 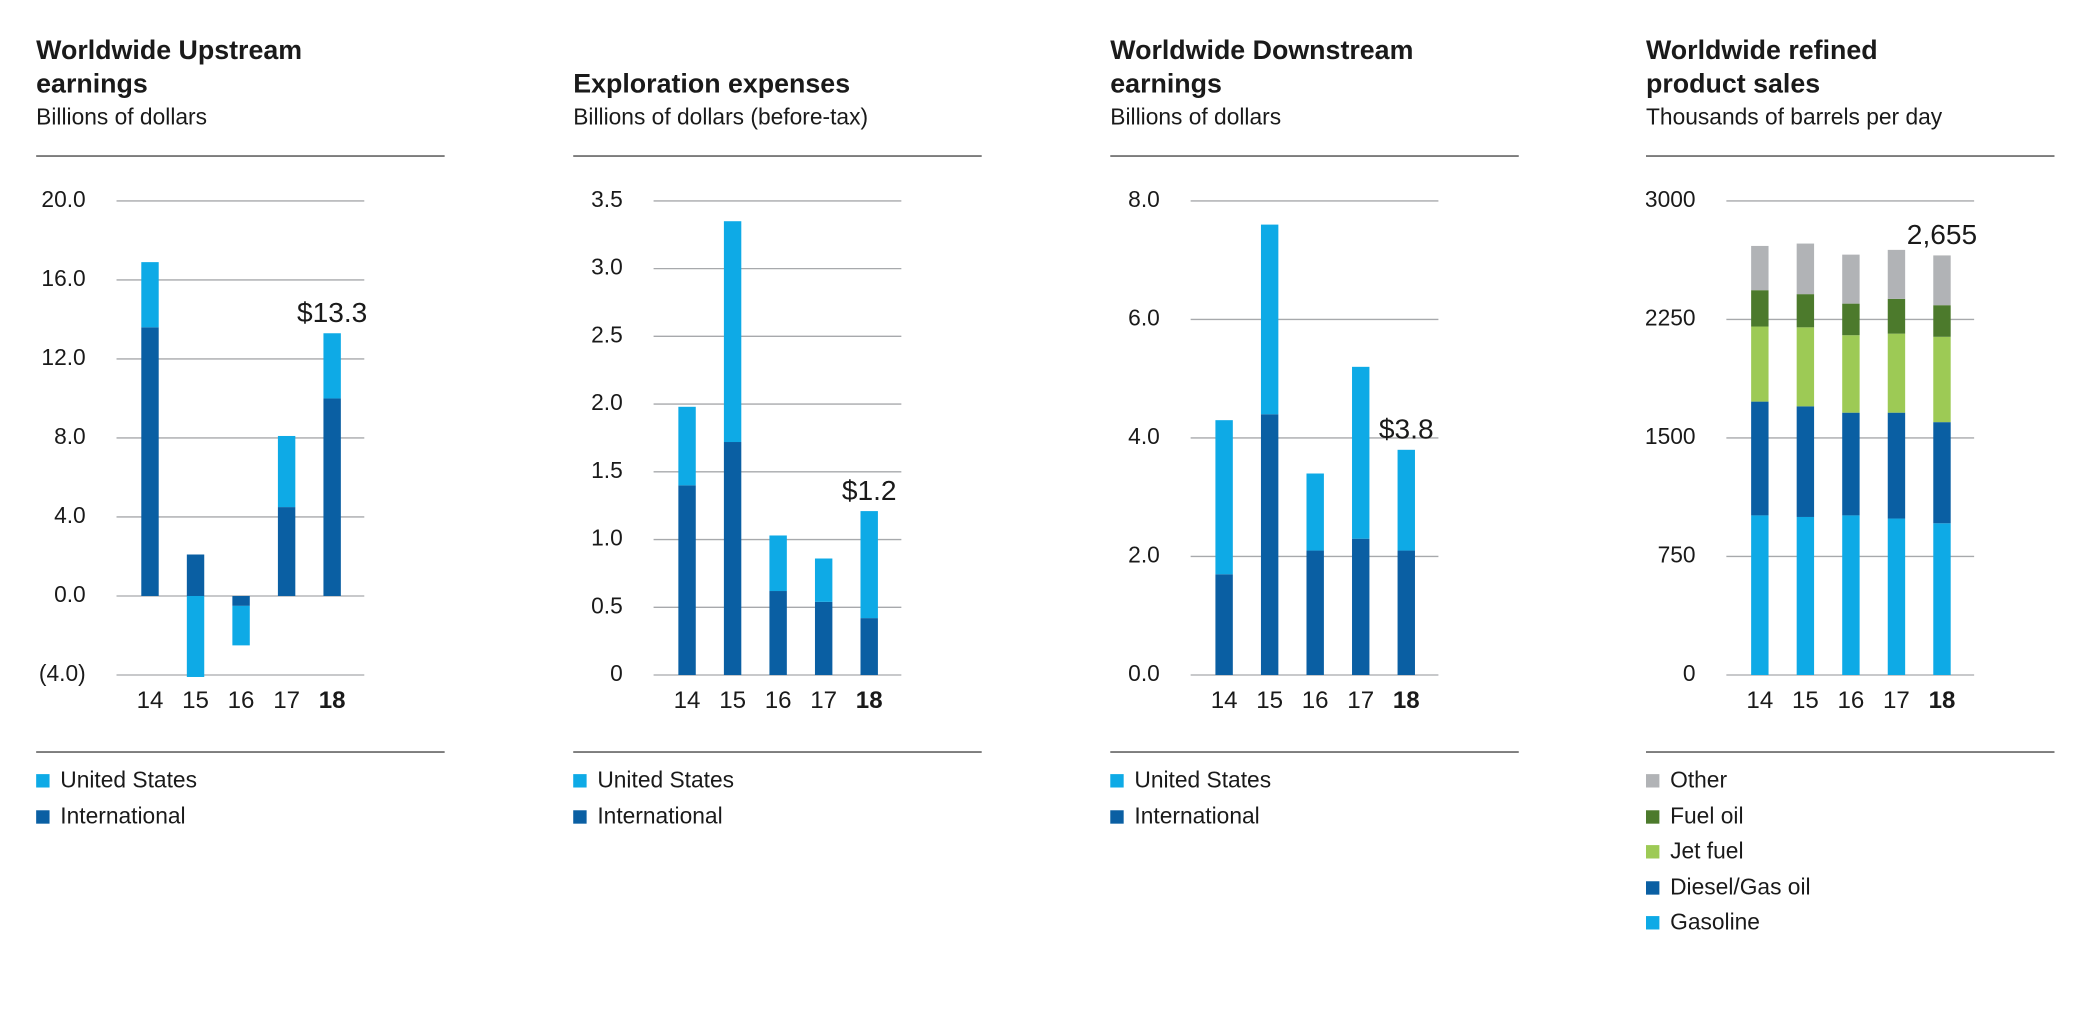 What do you see at coordinates (1671, 436) in the screenshot?
I see `y-tick-label: 1500` at bounding box center [1671, 436].